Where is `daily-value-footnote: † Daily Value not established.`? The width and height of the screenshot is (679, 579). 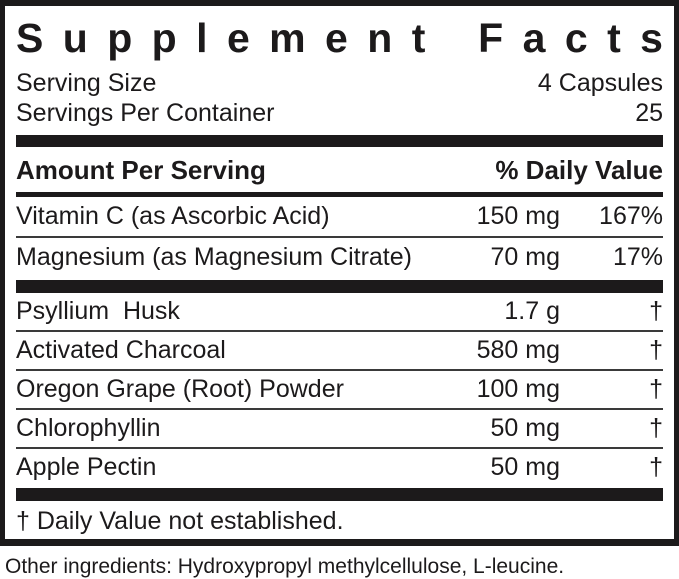 daily-value-footnote: † Daily Value not established. is located at coordinates (180, 521).